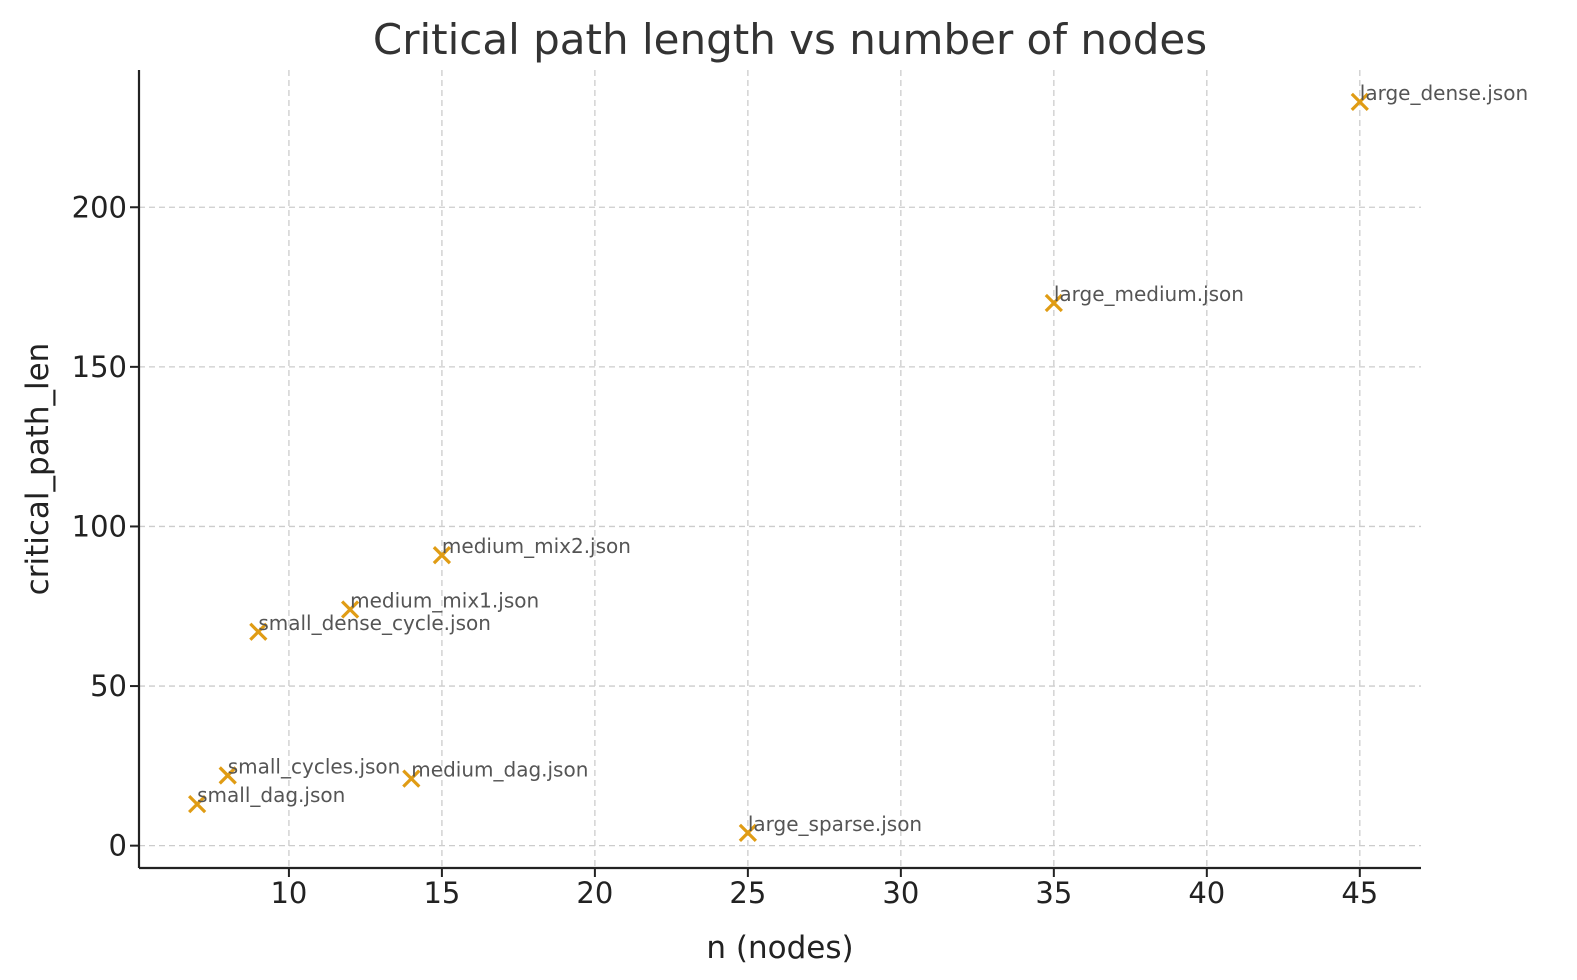  What do you see at coordinates (790, 39) in the screenshot?
I see `chart-title: Critical path length vs number of nodes` at bounding box center [790, 39].